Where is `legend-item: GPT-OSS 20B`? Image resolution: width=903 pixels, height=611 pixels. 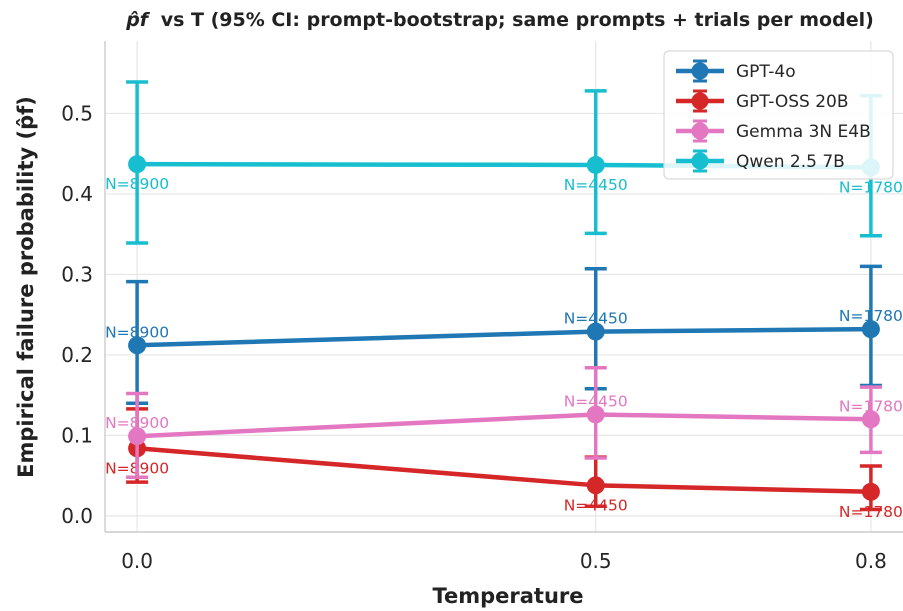
legend-item: GPT-OSS 20B is located at coordinates (762, 101).